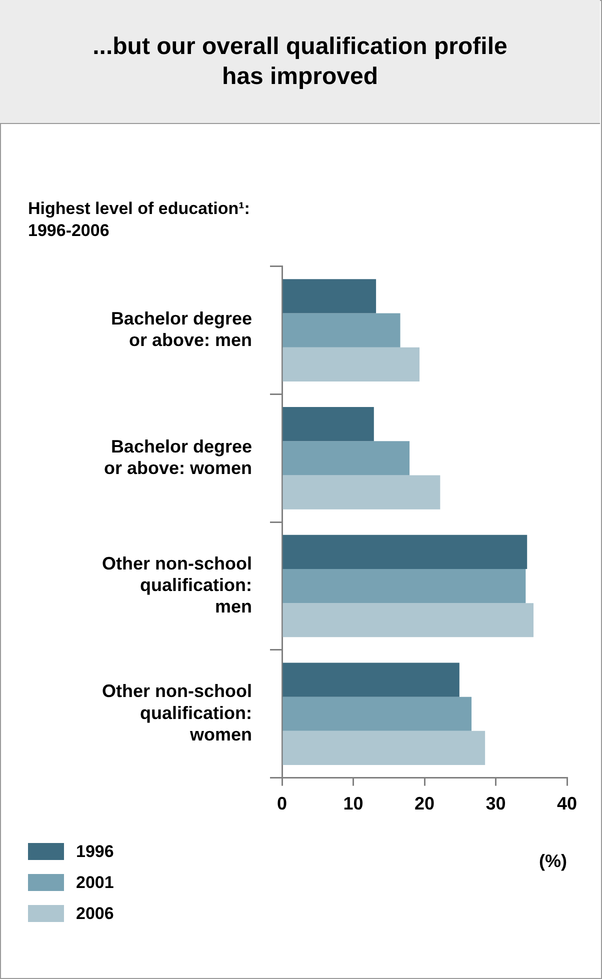 The height and width of the screenshot is (979, 602). I want to click on x-tick-label: 40, so click(567, 804).